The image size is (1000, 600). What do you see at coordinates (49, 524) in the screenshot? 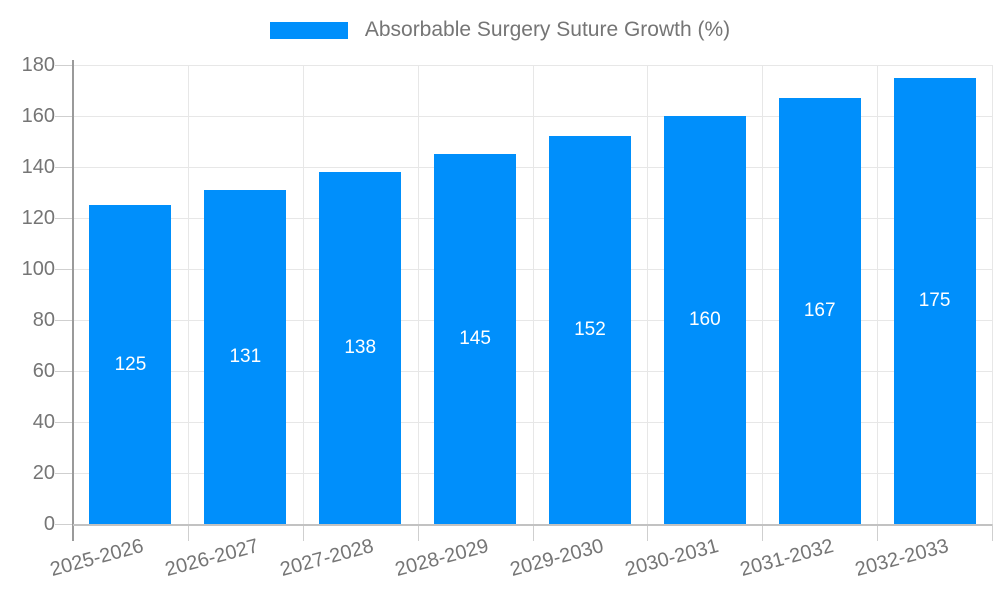
I see `y-axis-tick-label: 0` at bounding box center [49, 524].